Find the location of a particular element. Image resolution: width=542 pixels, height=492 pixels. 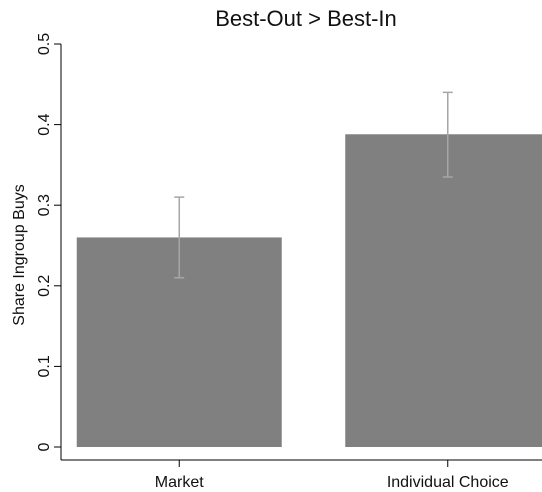

y-tick-label: 0.2 is located at coordinates (44, 286).